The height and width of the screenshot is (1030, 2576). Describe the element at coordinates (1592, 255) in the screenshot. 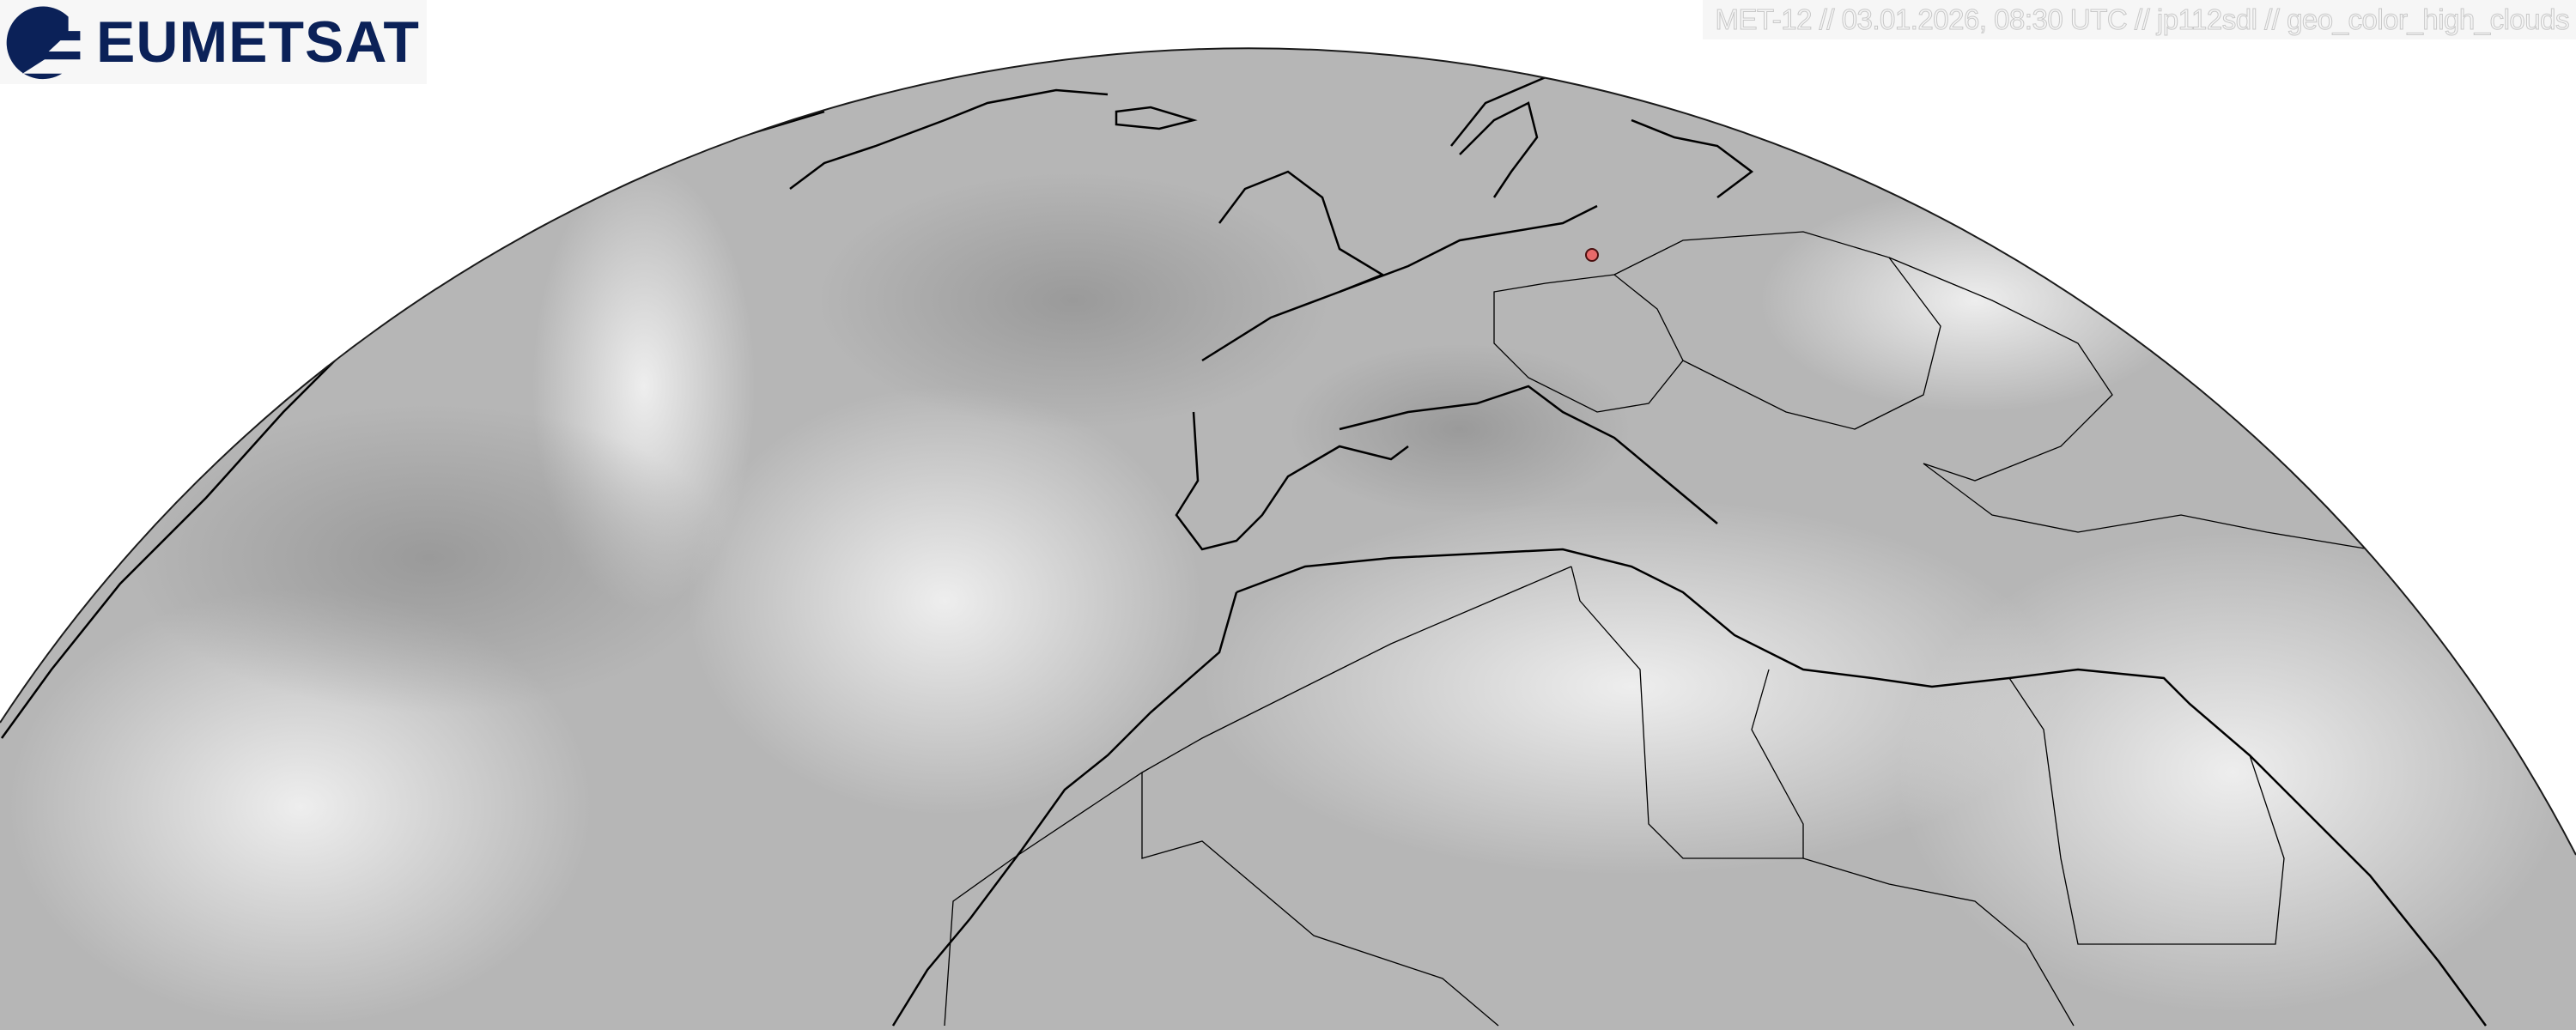

I see `location-marker` at that location.